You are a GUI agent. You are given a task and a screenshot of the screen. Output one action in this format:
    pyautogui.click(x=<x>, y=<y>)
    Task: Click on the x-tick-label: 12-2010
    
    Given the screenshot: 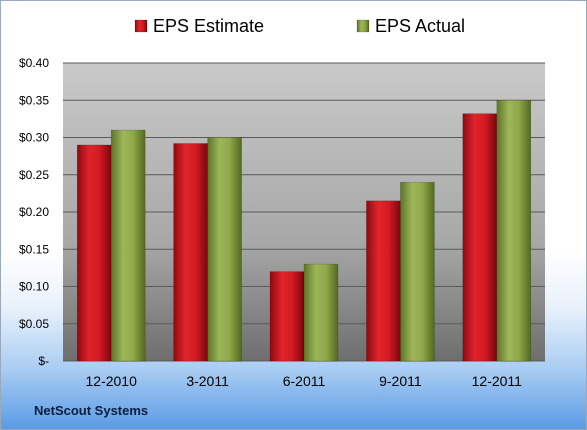 What is the action you would take?
    pyautogui.click(x=112, y=381)
    